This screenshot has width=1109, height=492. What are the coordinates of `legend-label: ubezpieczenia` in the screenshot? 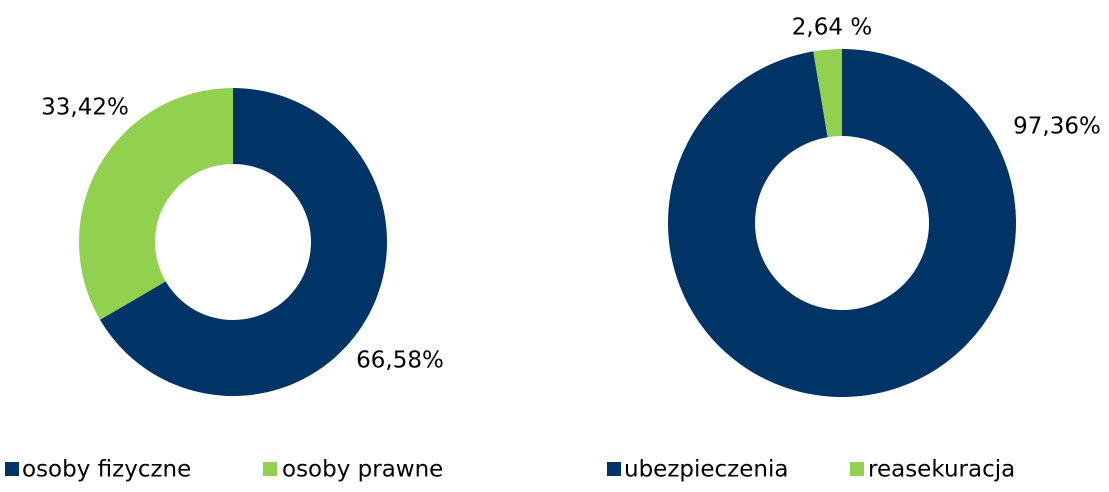 It's located at (706, 470).